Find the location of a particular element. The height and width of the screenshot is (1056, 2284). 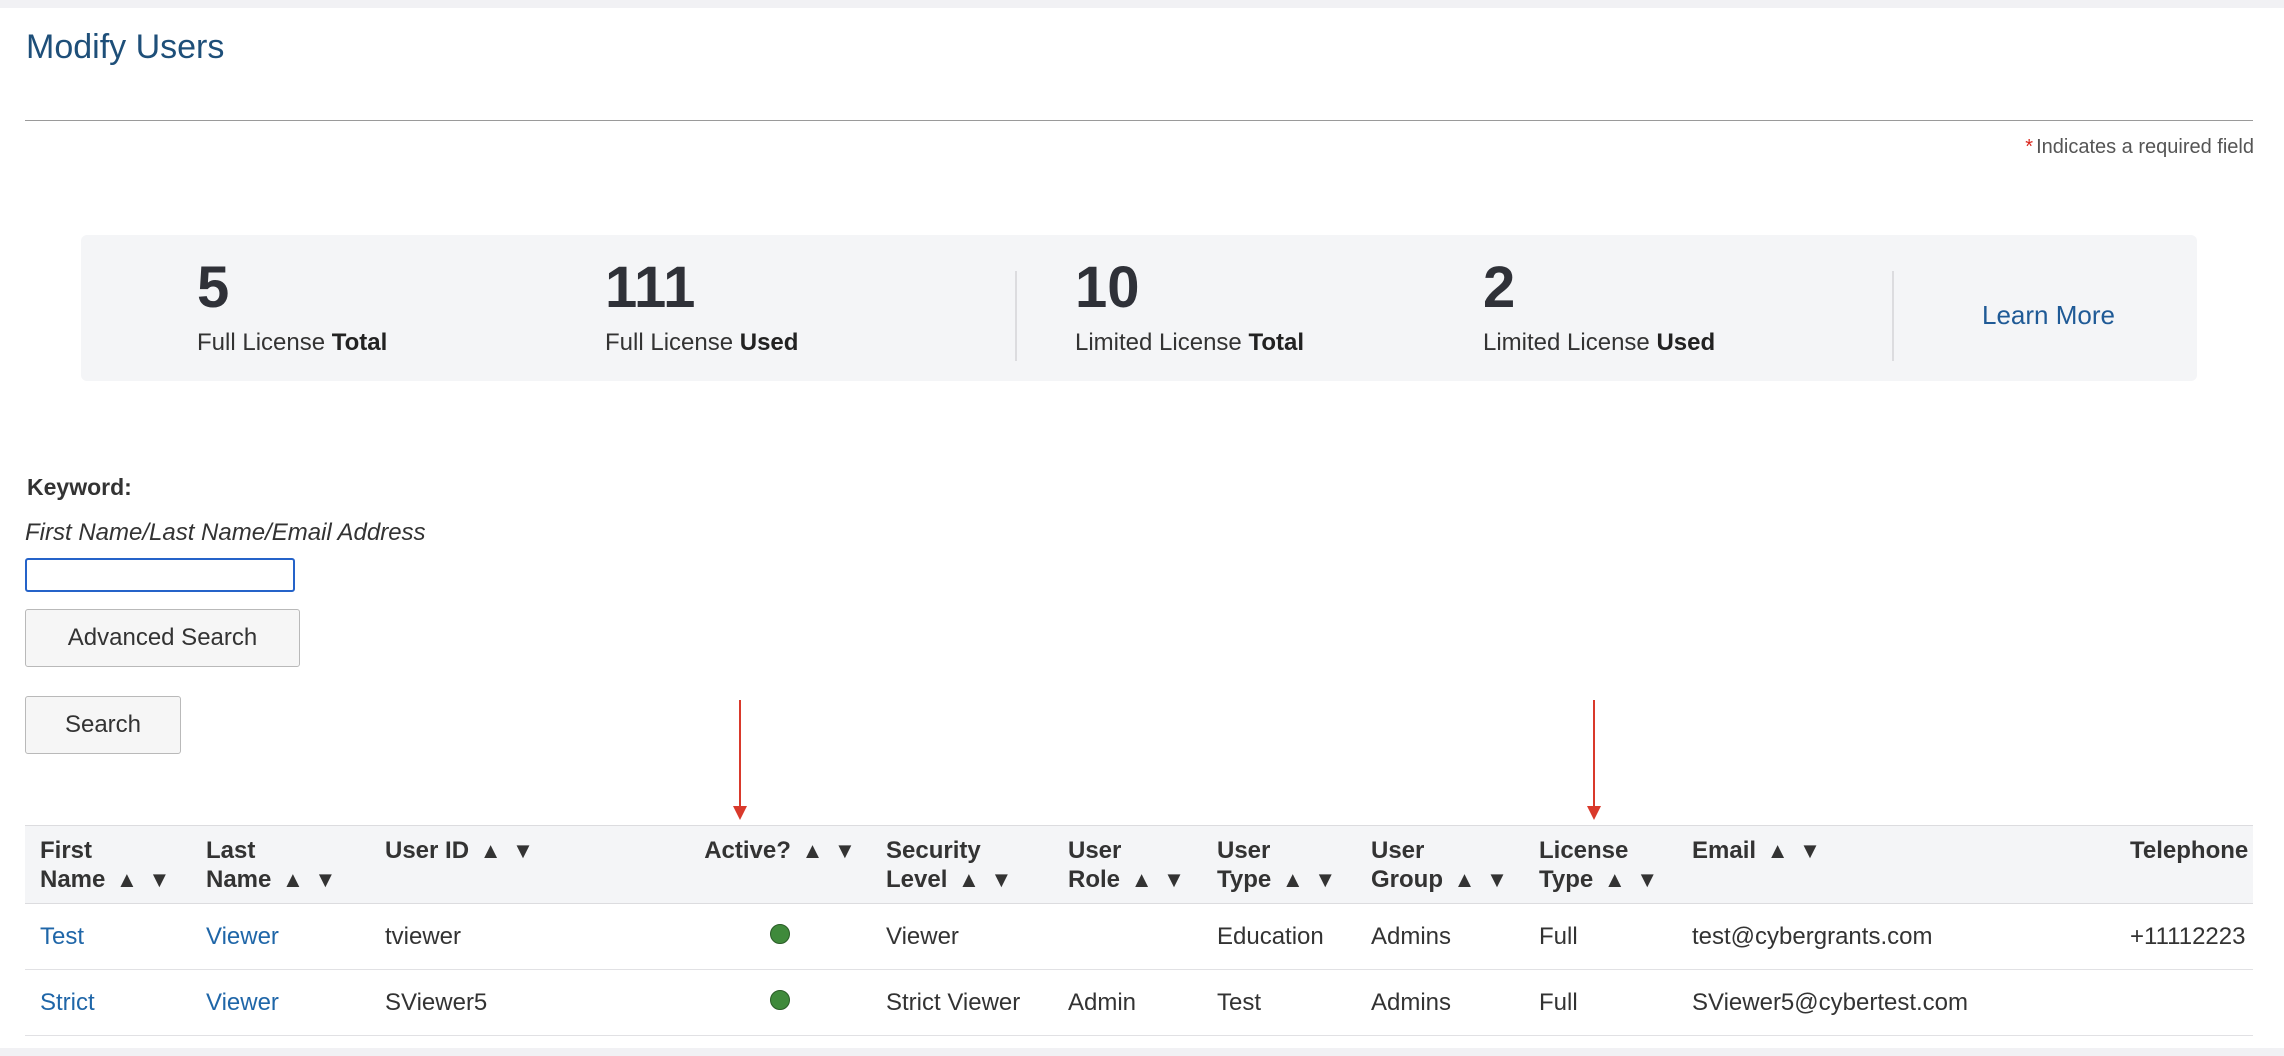

table-header-row: First Name ▲ ▼ Last Name ▲ ▼ User ID ▲ is located at coordinates (1139, 864).